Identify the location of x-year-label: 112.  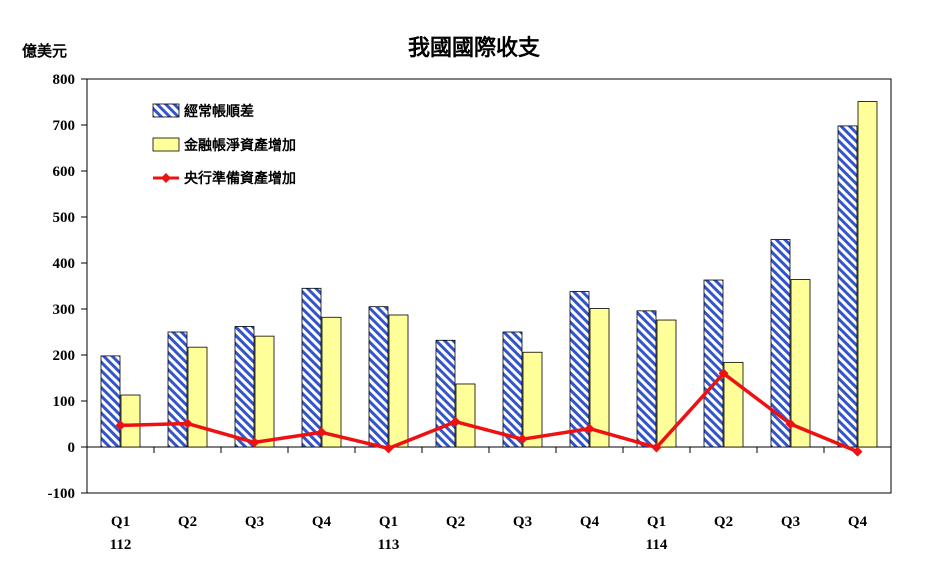
(121, 545).